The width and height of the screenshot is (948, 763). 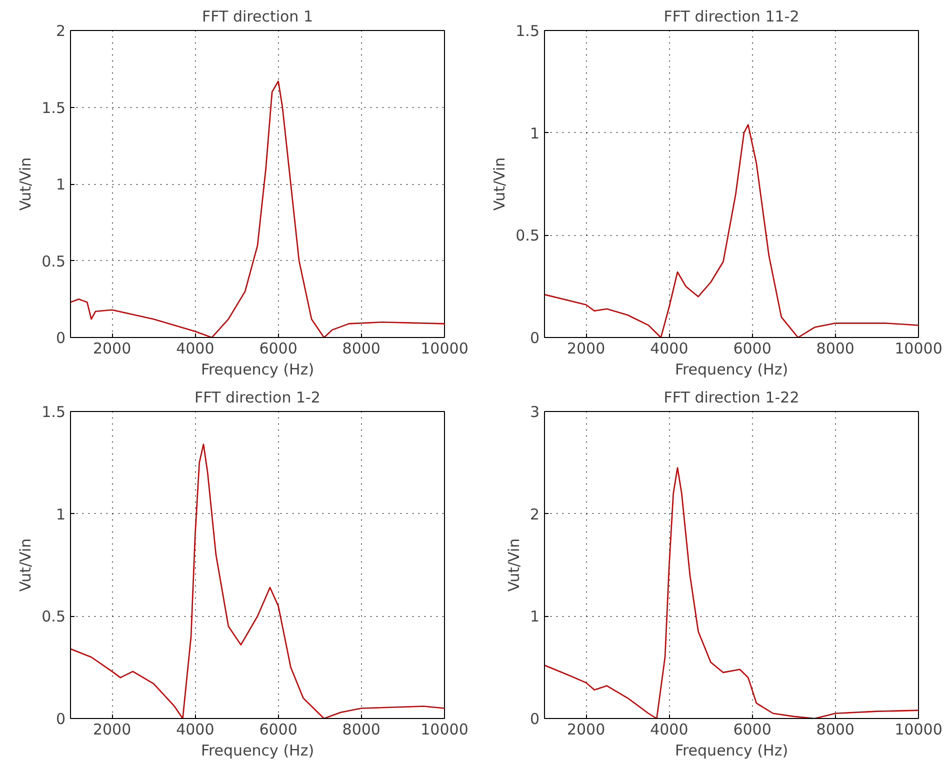 I want to click on y-tick-label: 3, so click(x=535, y=412).